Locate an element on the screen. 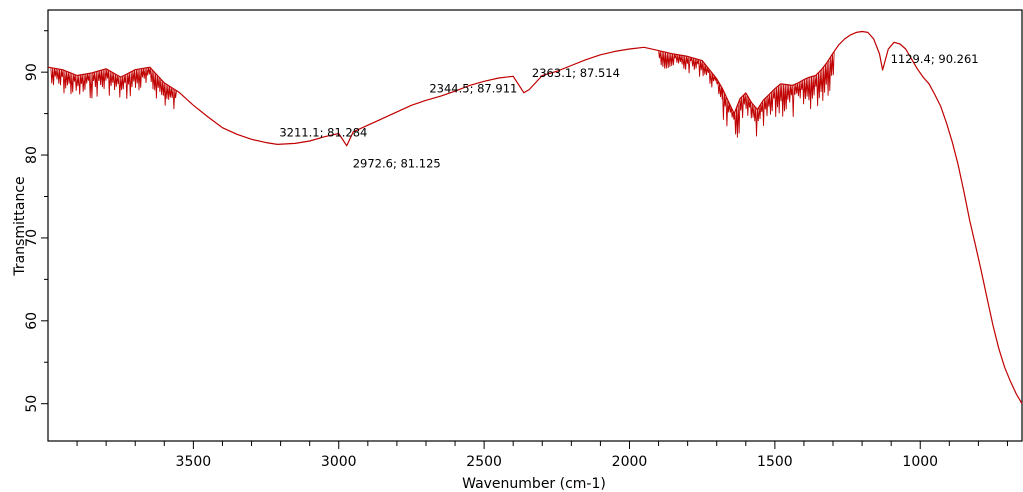 This screenshot has width=1023, height=492. y-tick-label: 60 is located at coordinates (32, 321).